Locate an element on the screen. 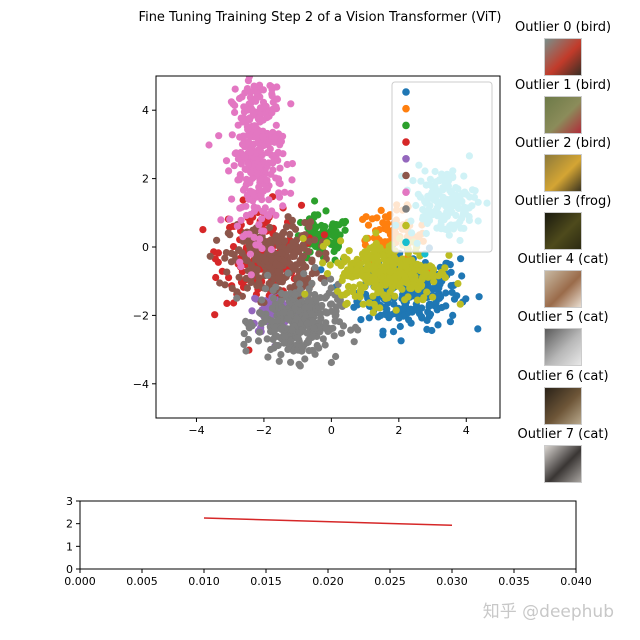  x-tick-label: 0.015 is located at coordinates (266, 581).